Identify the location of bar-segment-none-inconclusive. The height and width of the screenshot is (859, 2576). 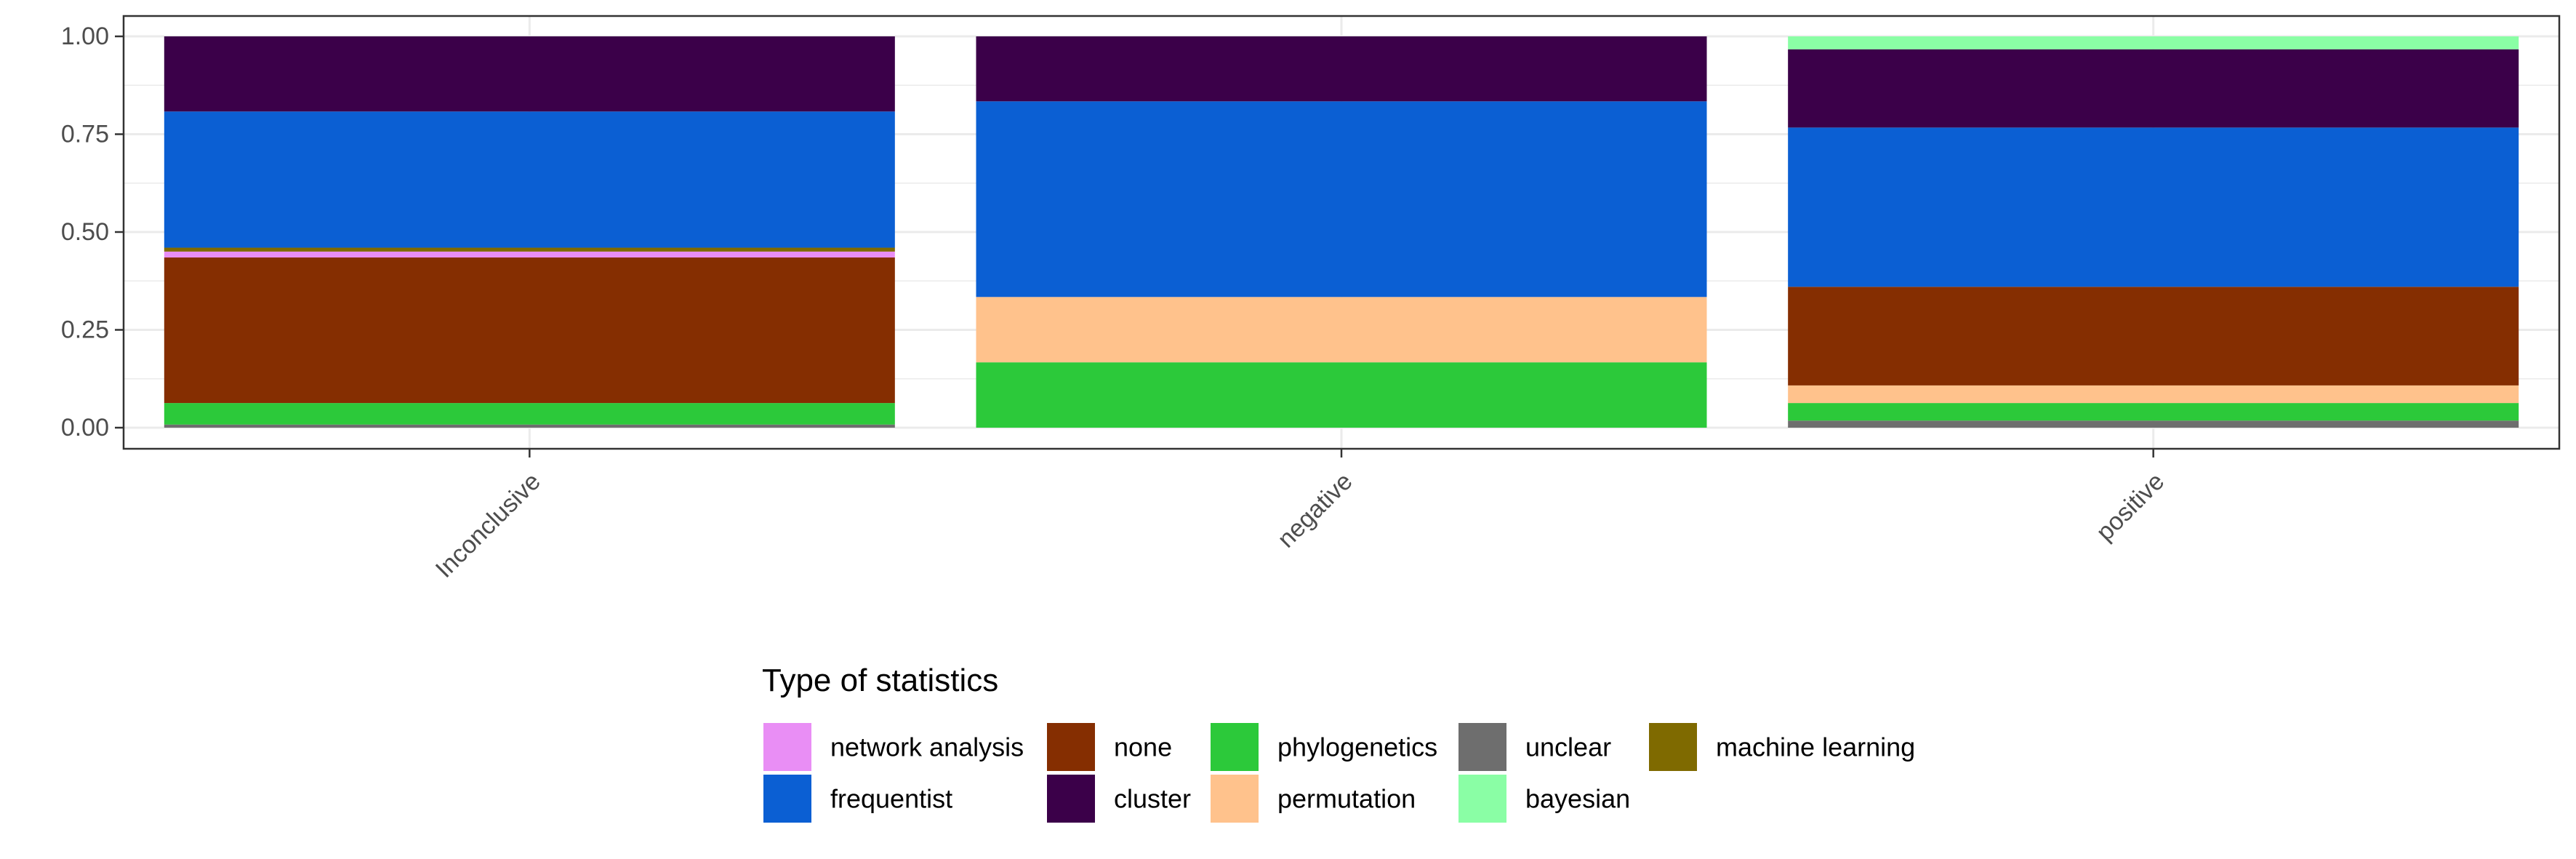
(529, 330).